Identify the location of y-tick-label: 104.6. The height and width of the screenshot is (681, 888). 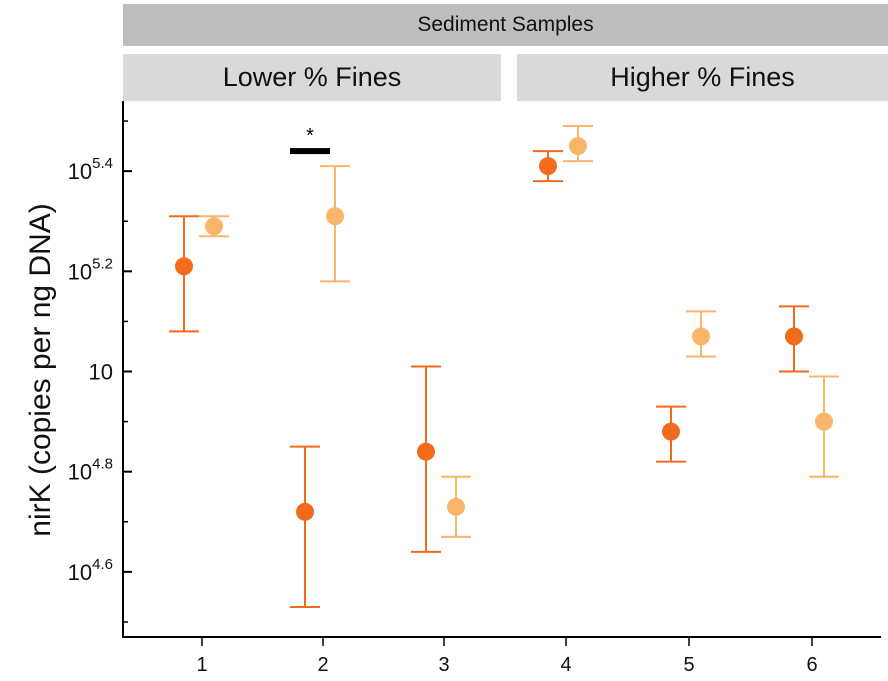
(90, 570).